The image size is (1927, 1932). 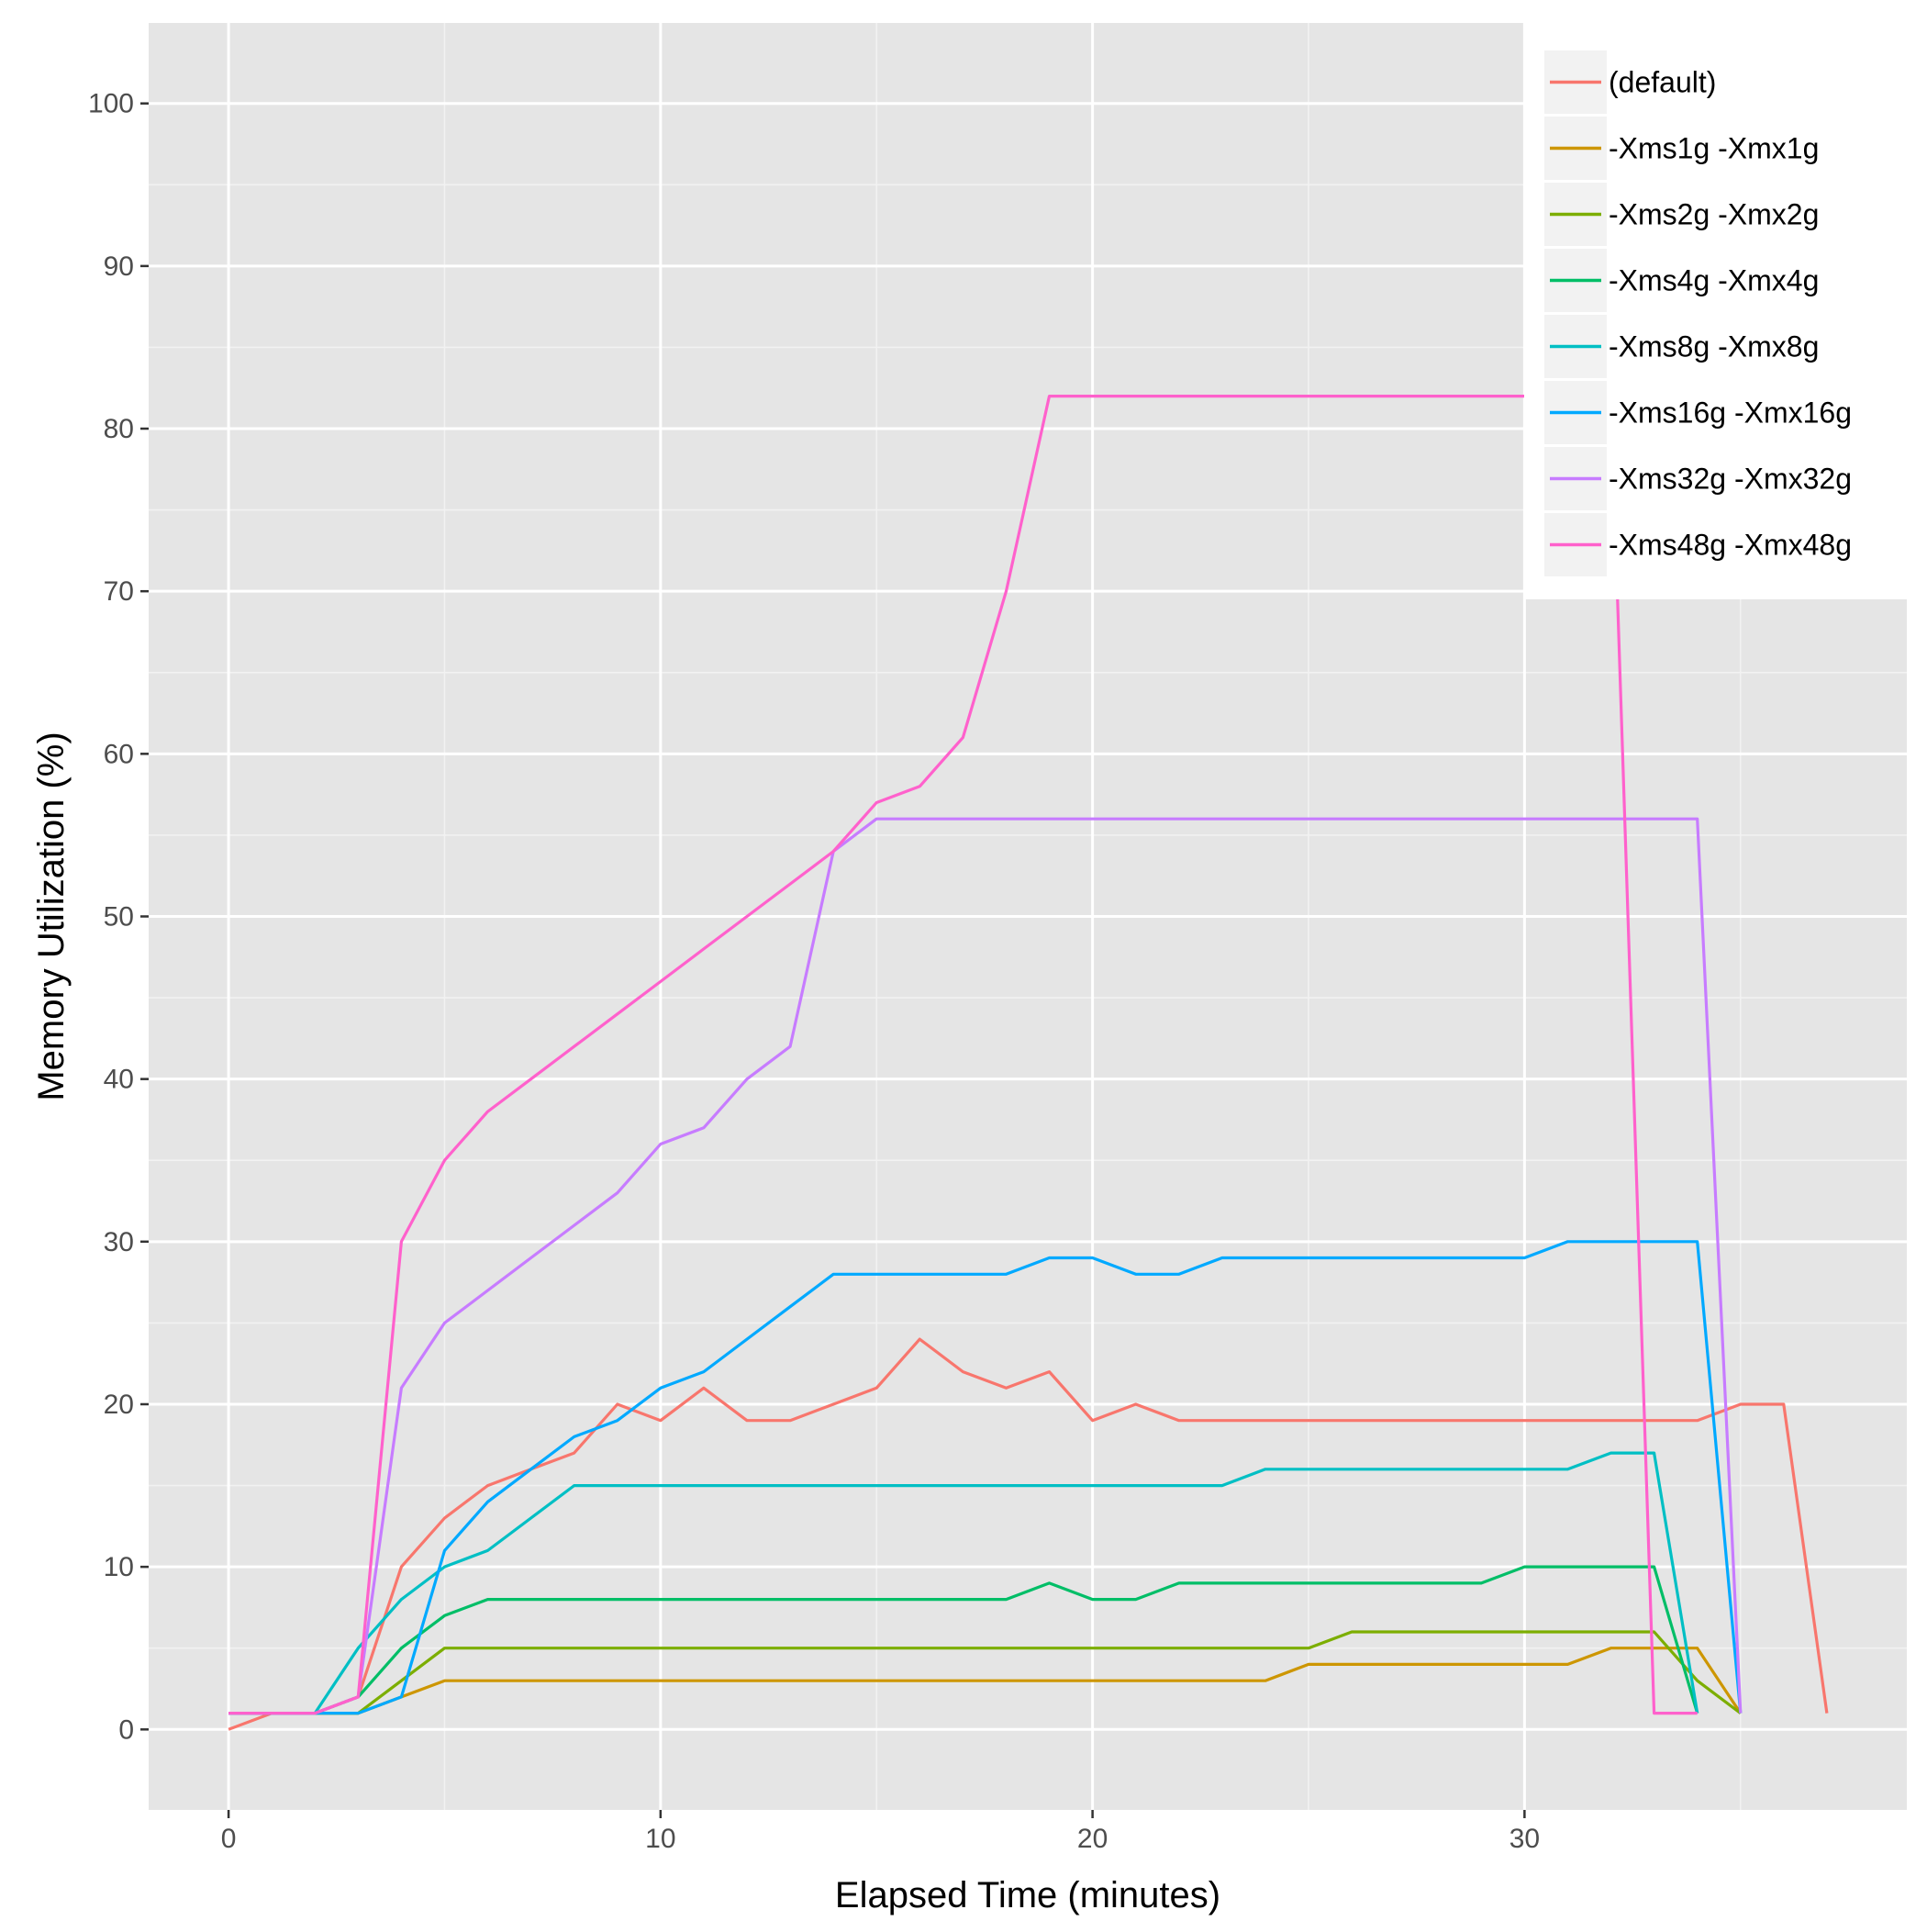 What do you see at coordinates (119, 429) in the screenshot?
I see `y-tick-label: 80` at bounding box center [119, 429].